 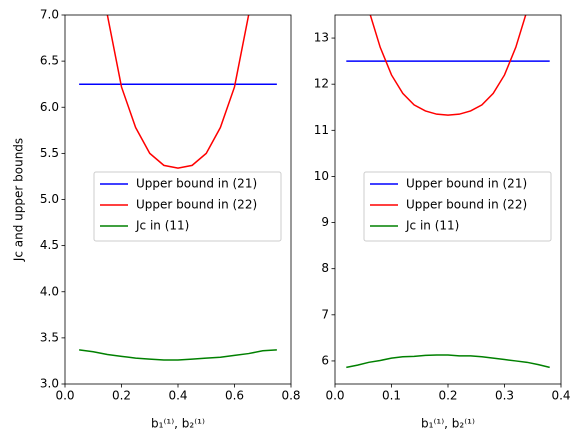 What do you see at coordinates (325, 268) in the screenshot?
I see `y-tick-label: 8` at bounding box center [325, 268].